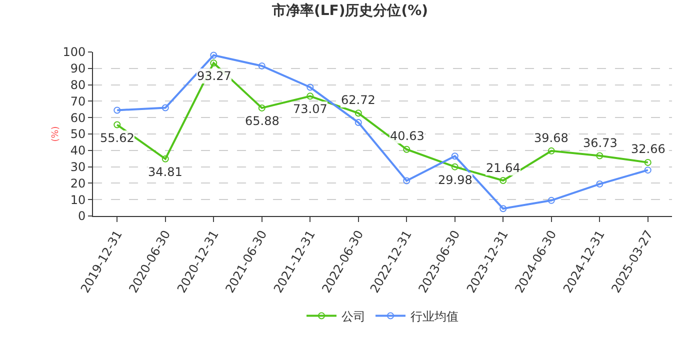 Image resolution: width=700 pixels, height=350 pixels. What do you see at coordinates (117, 138) in the screenshot?
I see `data-label: 55.62` at bounding box center [117, 138].